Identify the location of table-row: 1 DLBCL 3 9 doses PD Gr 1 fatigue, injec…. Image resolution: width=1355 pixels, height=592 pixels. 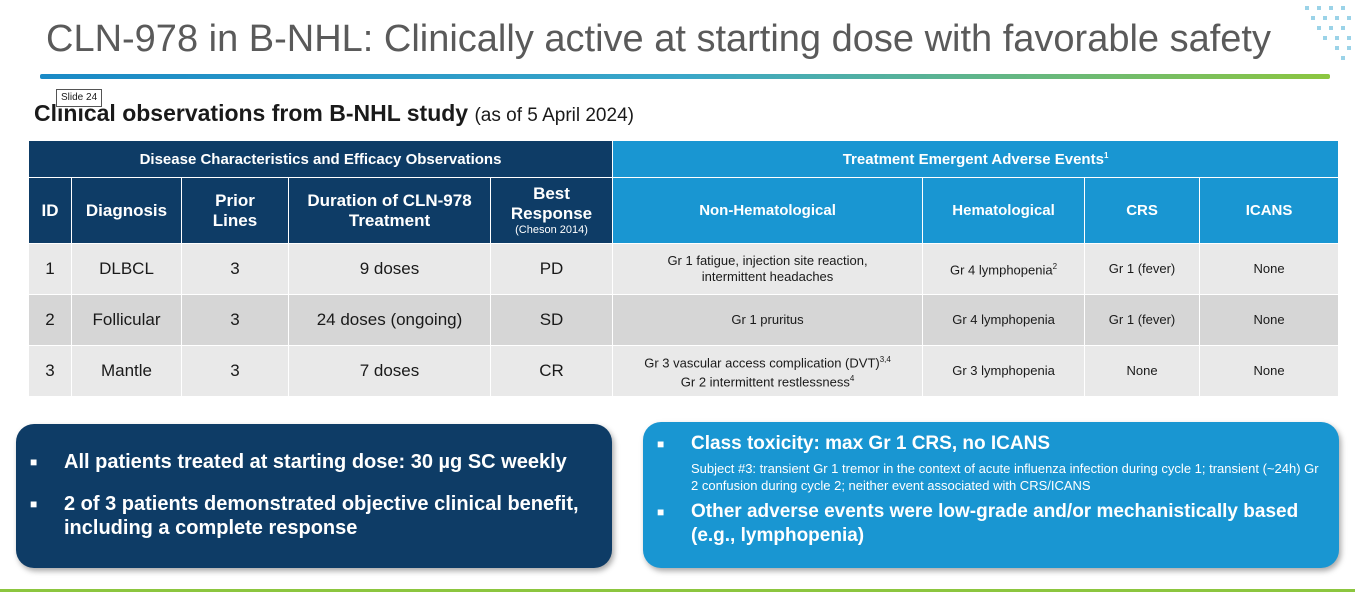
(684, 269).